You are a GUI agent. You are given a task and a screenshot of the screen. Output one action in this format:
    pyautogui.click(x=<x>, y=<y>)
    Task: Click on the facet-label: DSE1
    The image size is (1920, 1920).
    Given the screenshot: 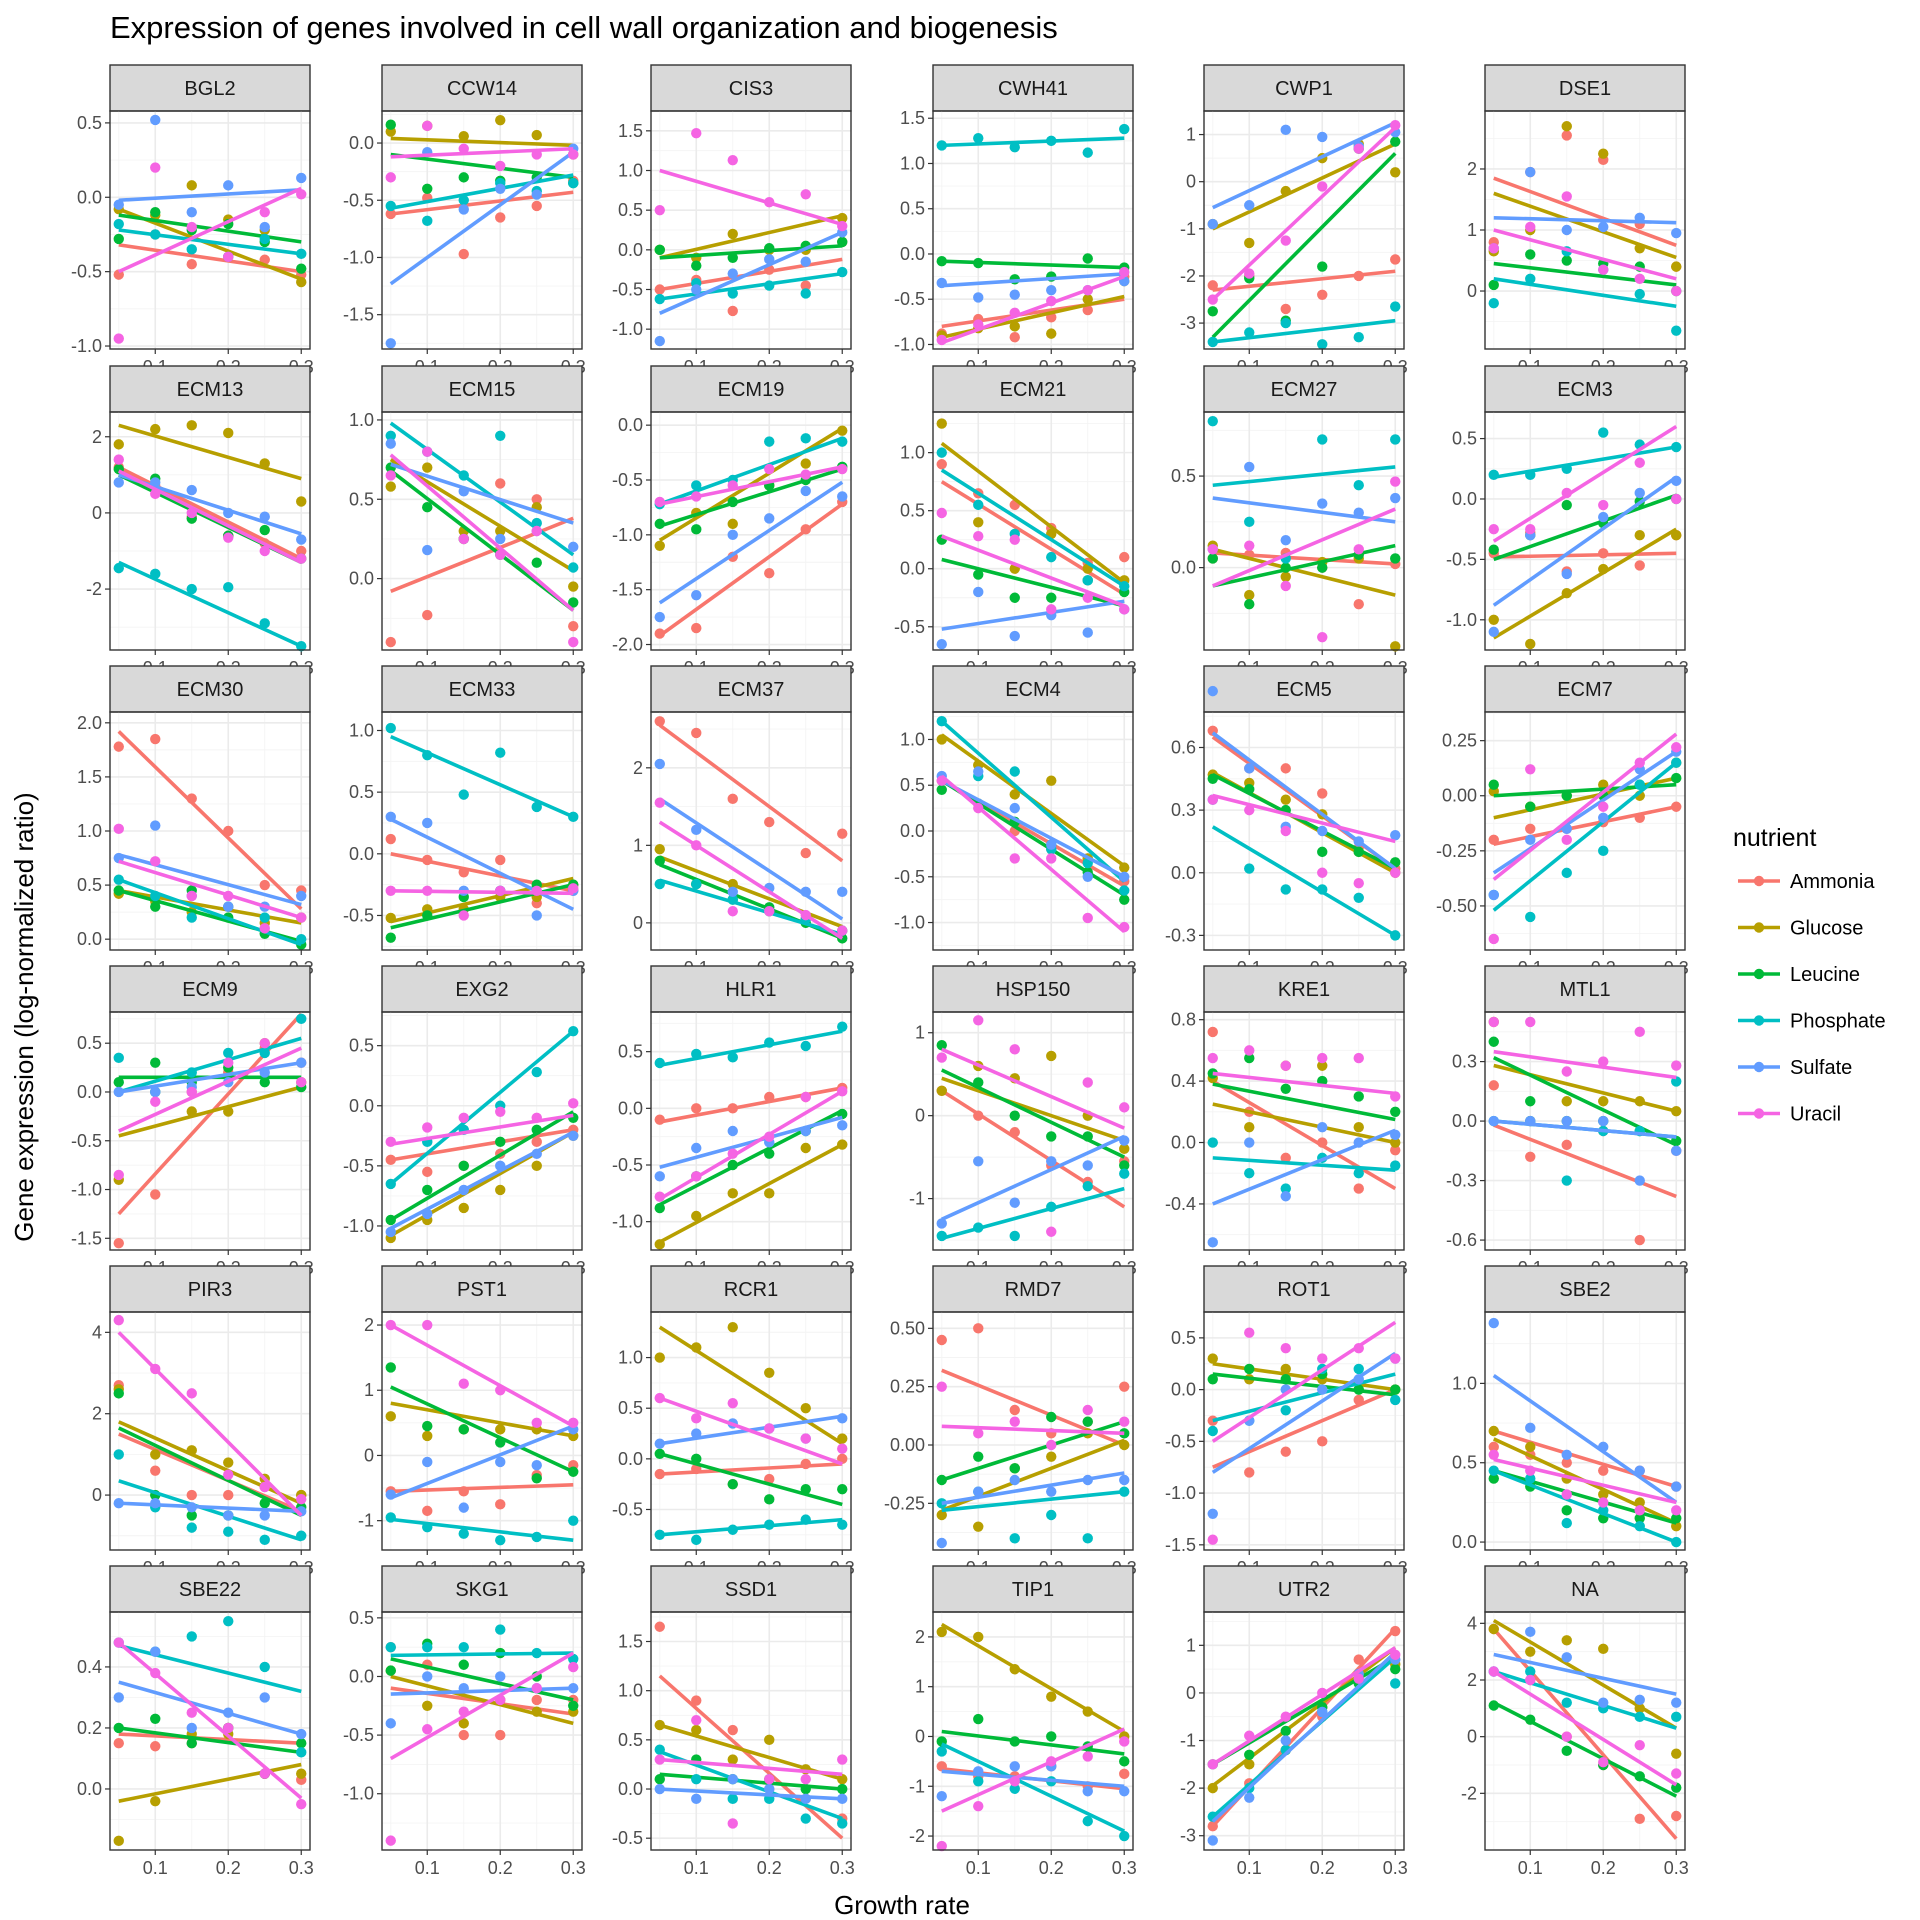 What is the action you would take?
    pyautogui.click(x=1585, y=89)
    